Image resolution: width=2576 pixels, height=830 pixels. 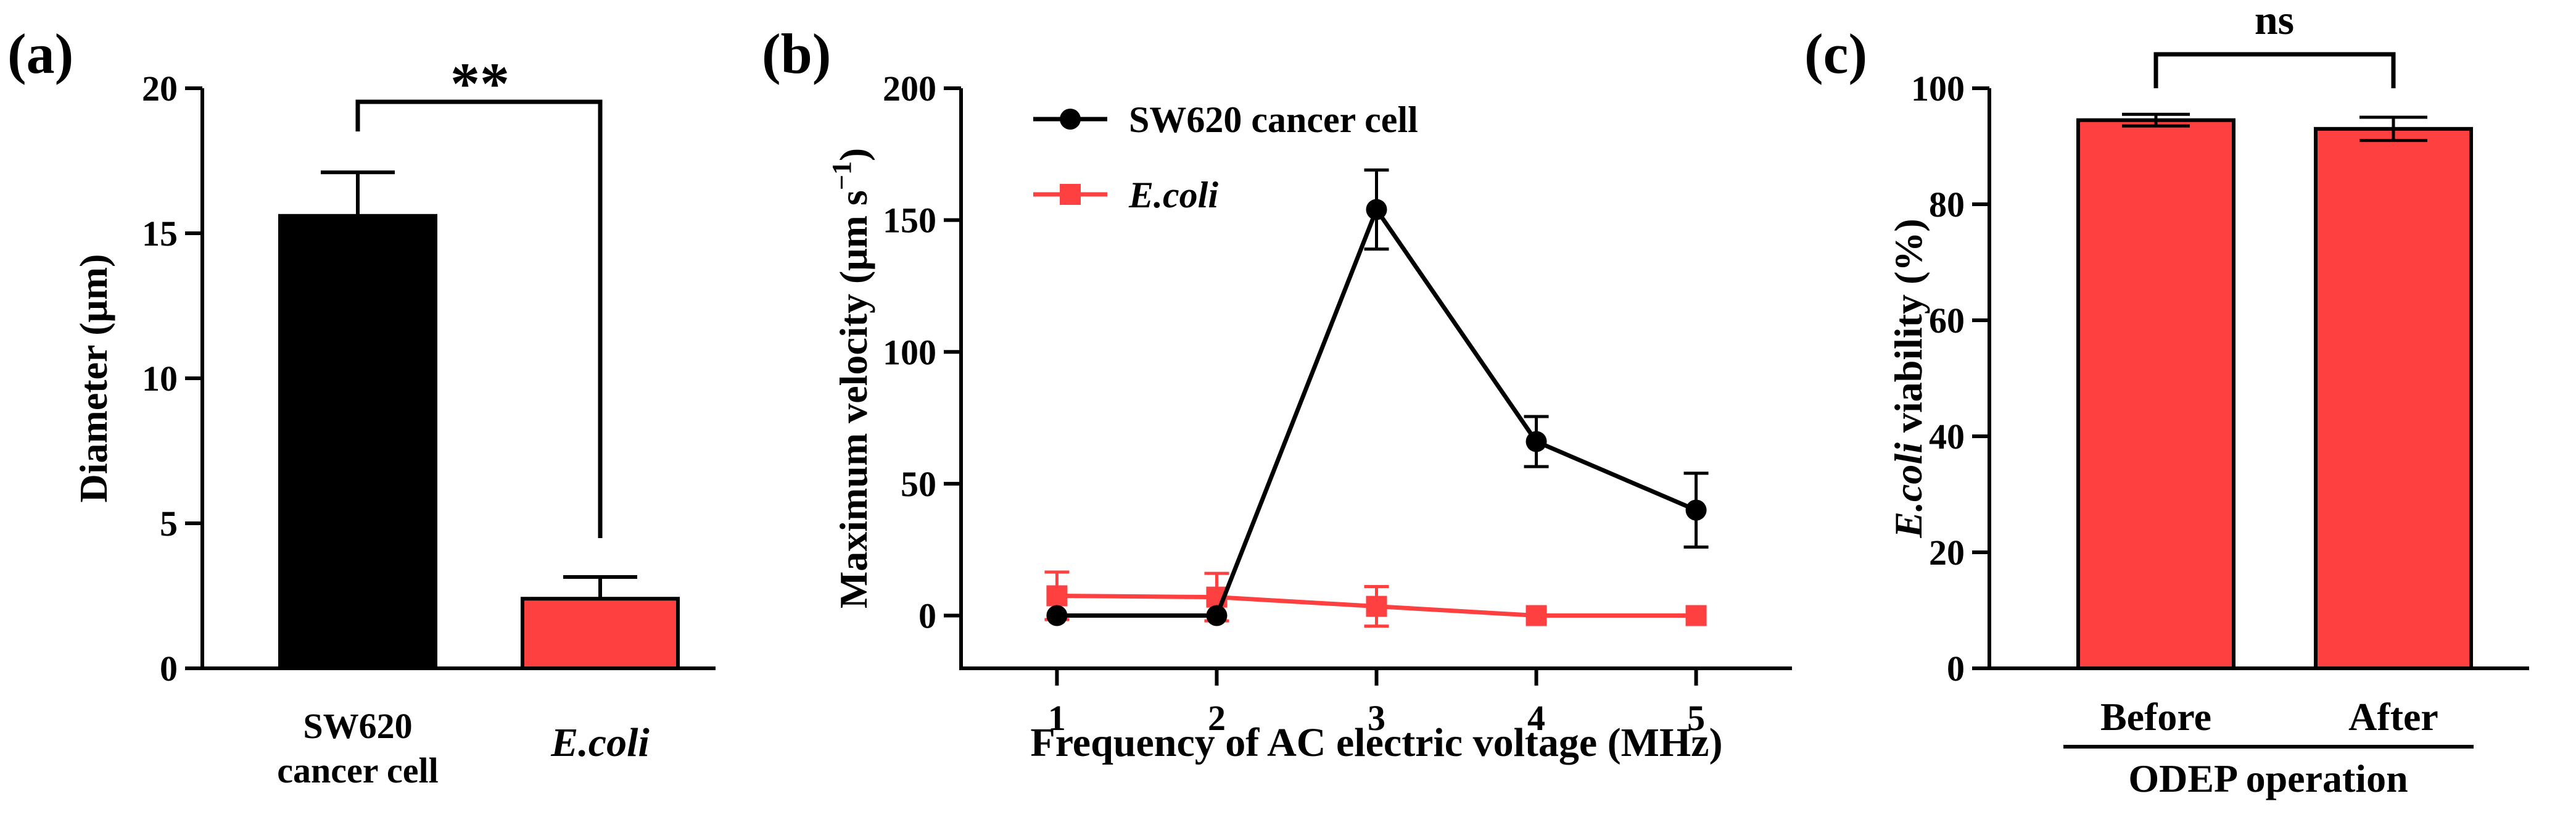 I want to click on x-label-a-0-line2: cancer cell, so click(x=357, y=770).